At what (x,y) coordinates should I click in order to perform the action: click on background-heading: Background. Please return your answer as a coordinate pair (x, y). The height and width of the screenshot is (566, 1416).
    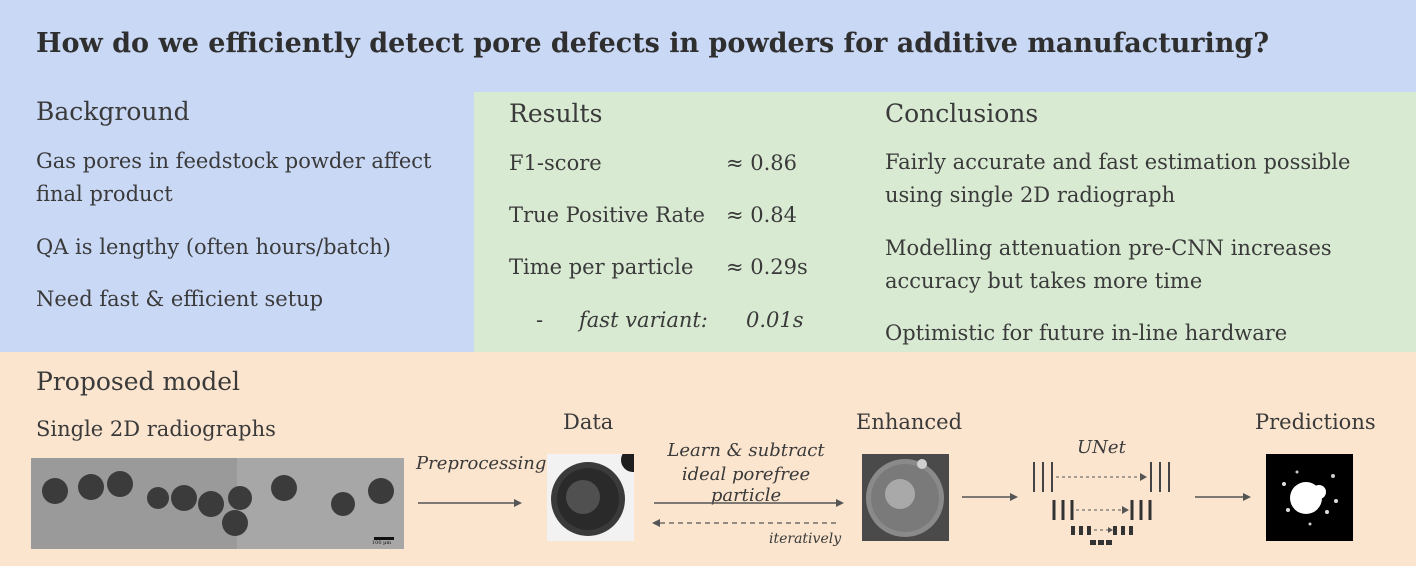
    Looking at the image, I should click on (113, 111).